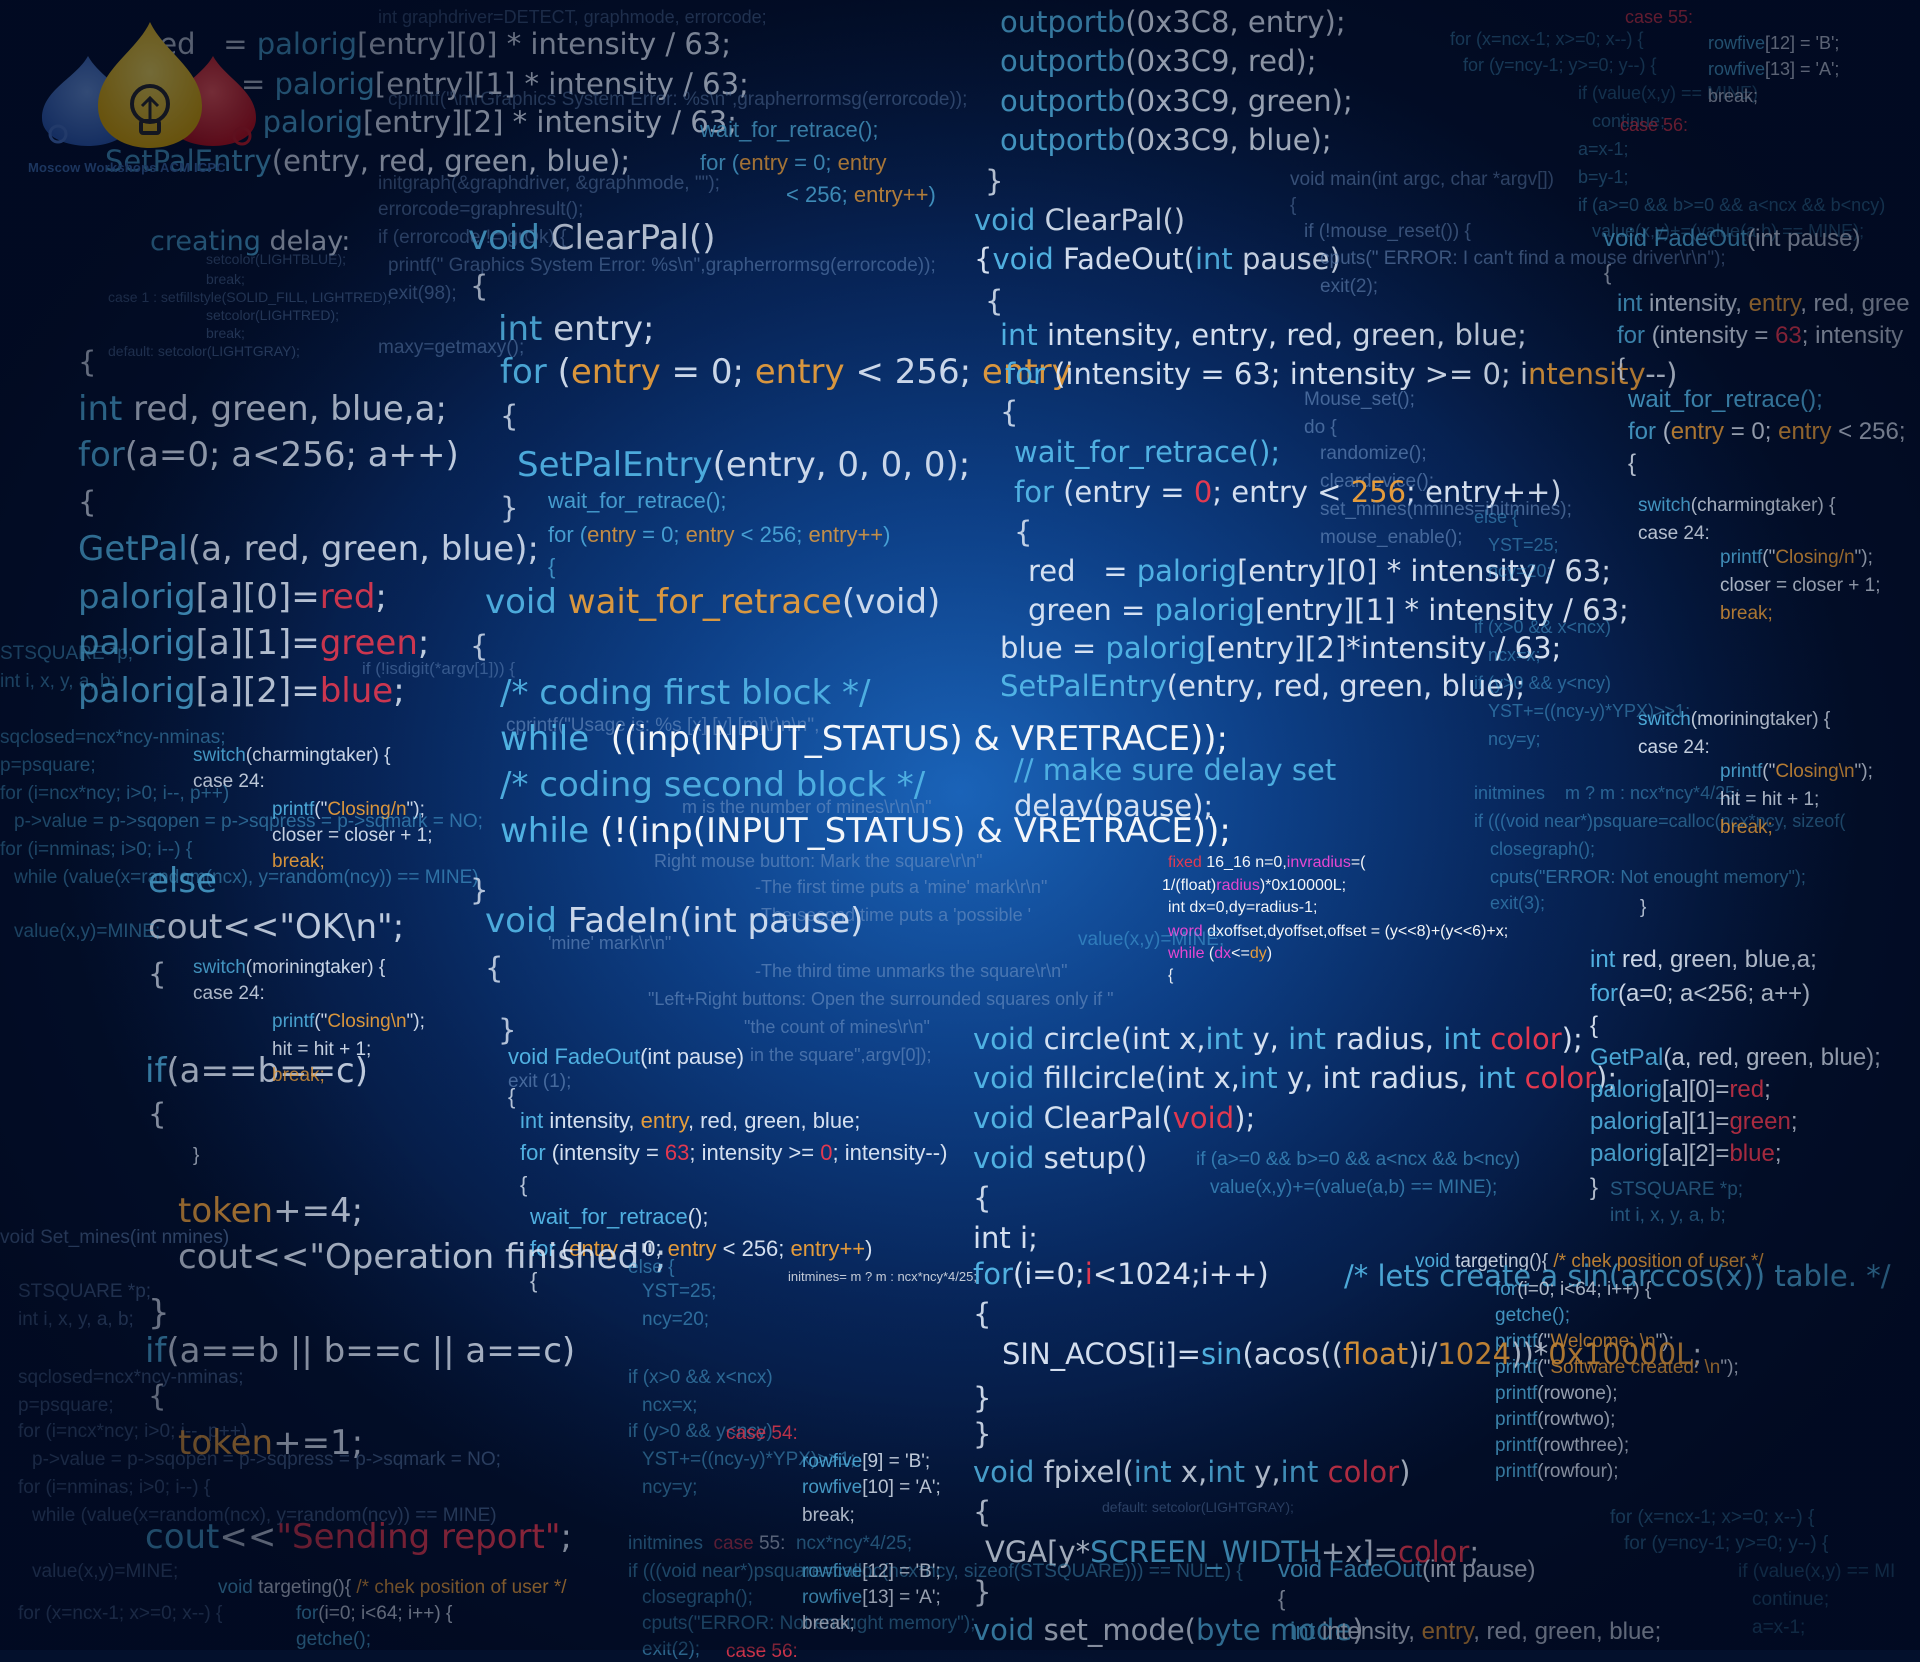 The width and height of the screenshot is (1920, 1662). Describe the element at coordinates (1514, 739) in the screenshot. I see `code-fragment: ncy=y;` at that location.